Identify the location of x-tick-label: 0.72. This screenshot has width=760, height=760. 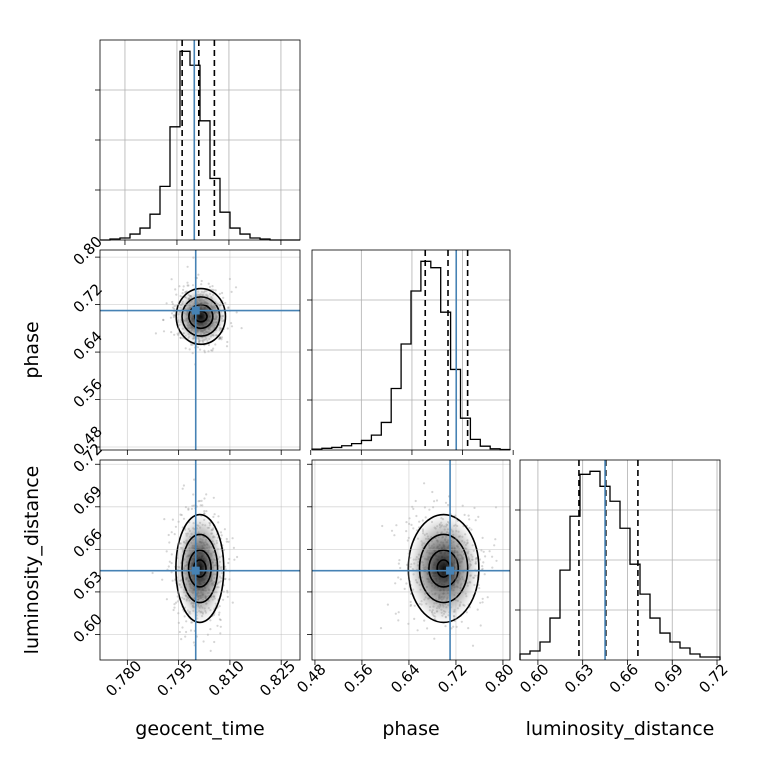
(452, 678).